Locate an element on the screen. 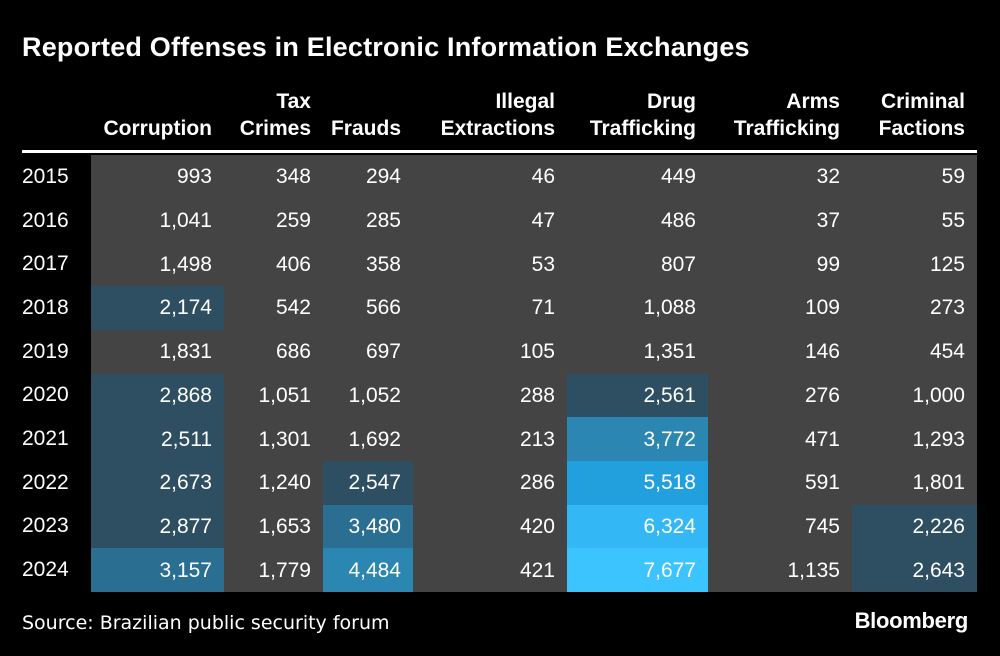  column-header: Corruption is located at coordinates (151, 114).